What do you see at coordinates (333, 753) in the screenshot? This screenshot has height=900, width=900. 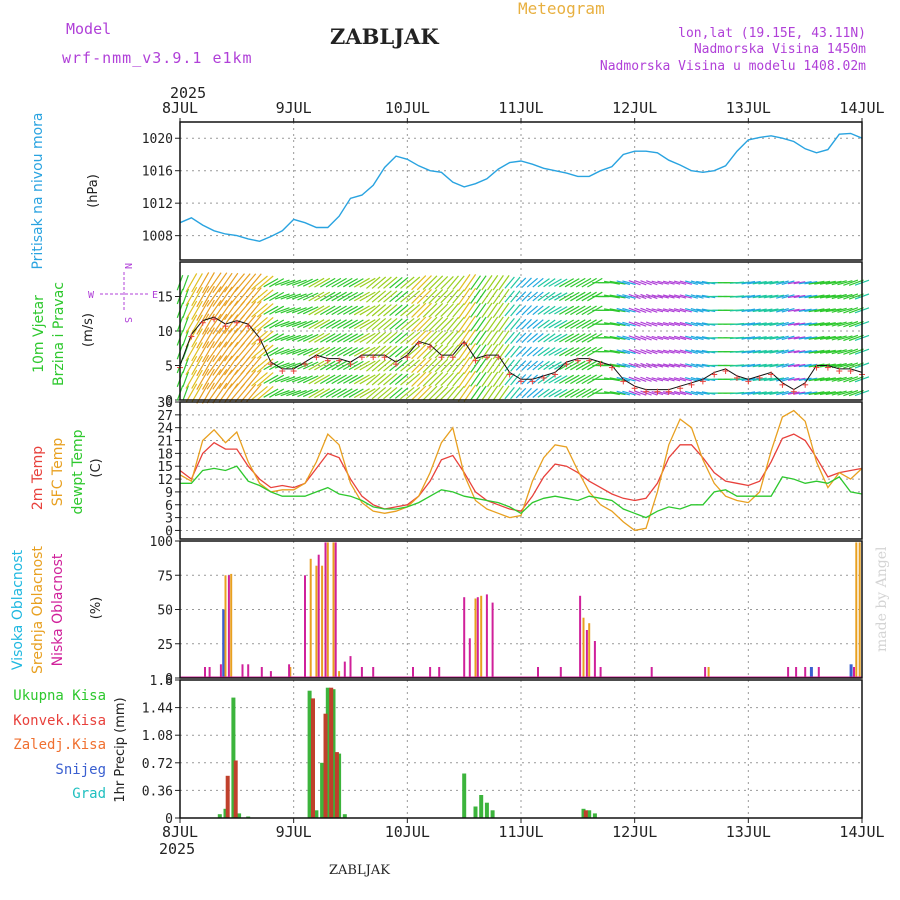 I see `precip-total-bar` at bounding box center [333, 753].